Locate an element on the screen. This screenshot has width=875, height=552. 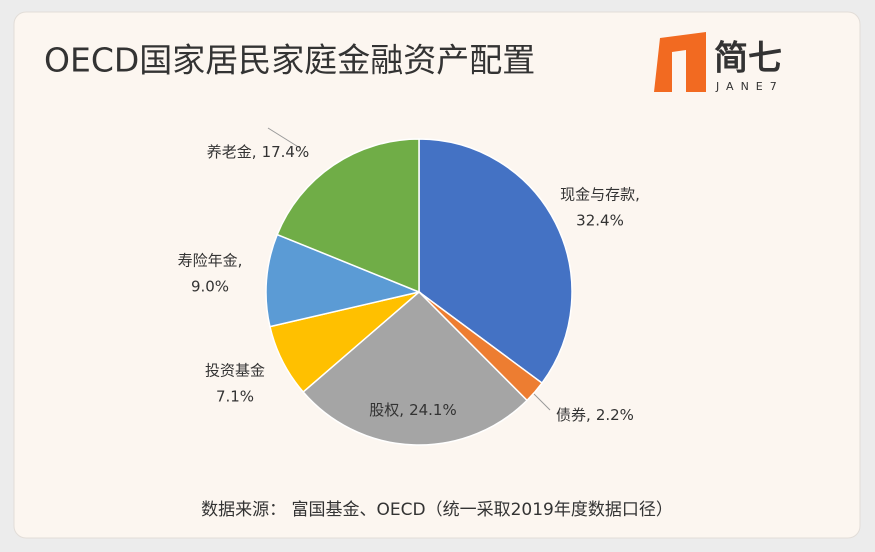
slice-label: 股权, 24.1% is located at coordinates (412, 410).